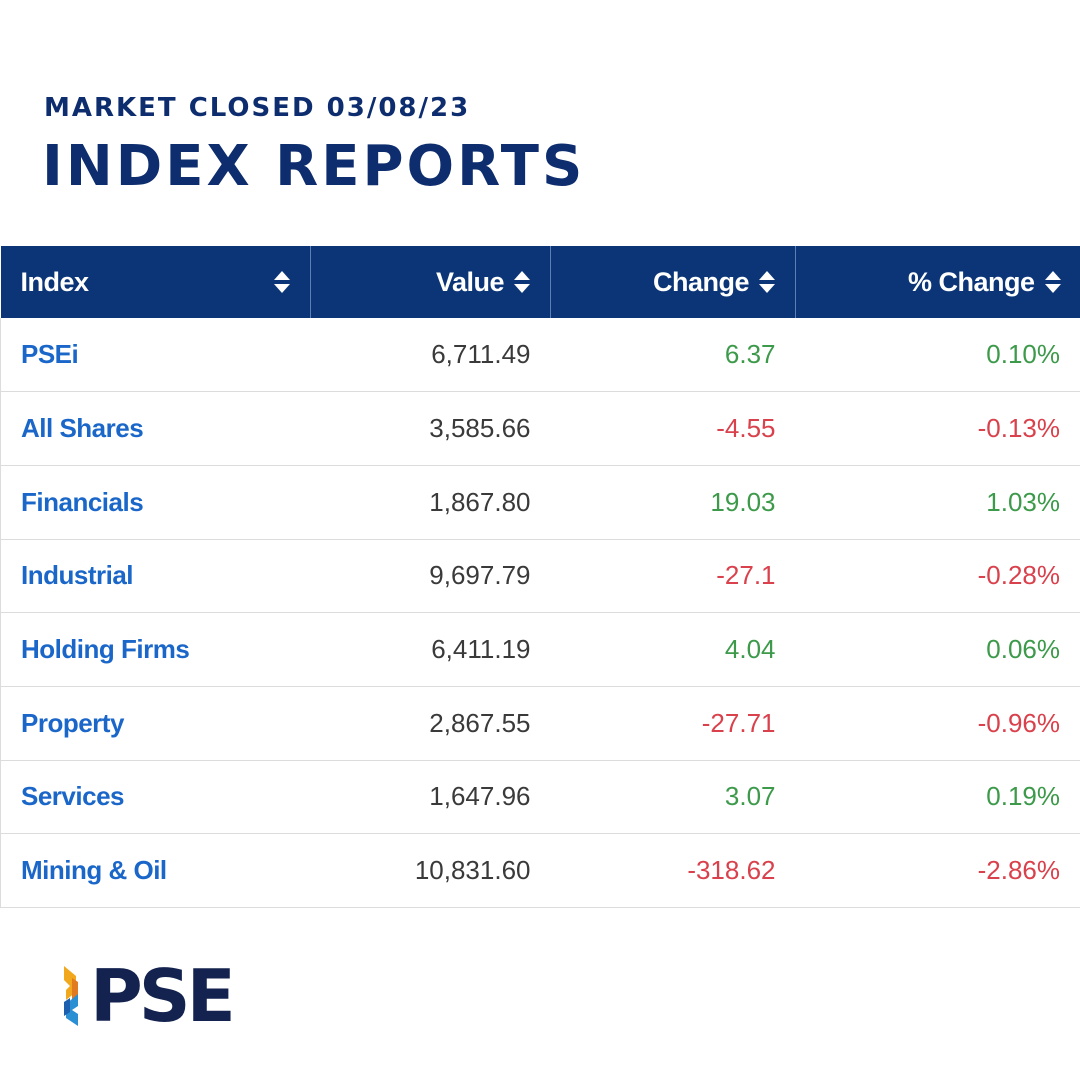 The image size is (1080, 1080). What do you see at coordinates (430, 355) in the screenshot?
I see `value-cell: 6,711.49` at bounding box center [430, 355].